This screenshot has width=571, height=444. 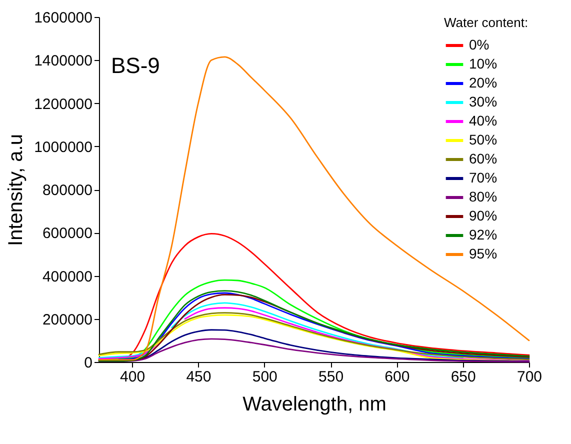 I want to click on text: BS-9, so click(x=135, y=65).